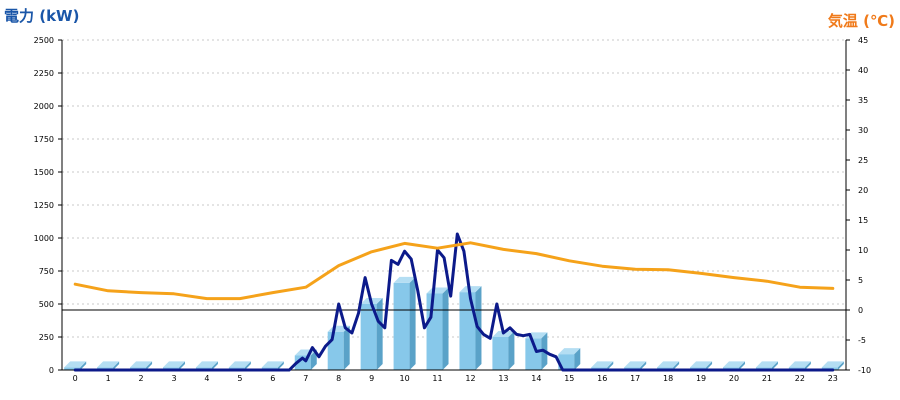  I want to click on left-axis-title: 電力 (kW), so click(41, 16).